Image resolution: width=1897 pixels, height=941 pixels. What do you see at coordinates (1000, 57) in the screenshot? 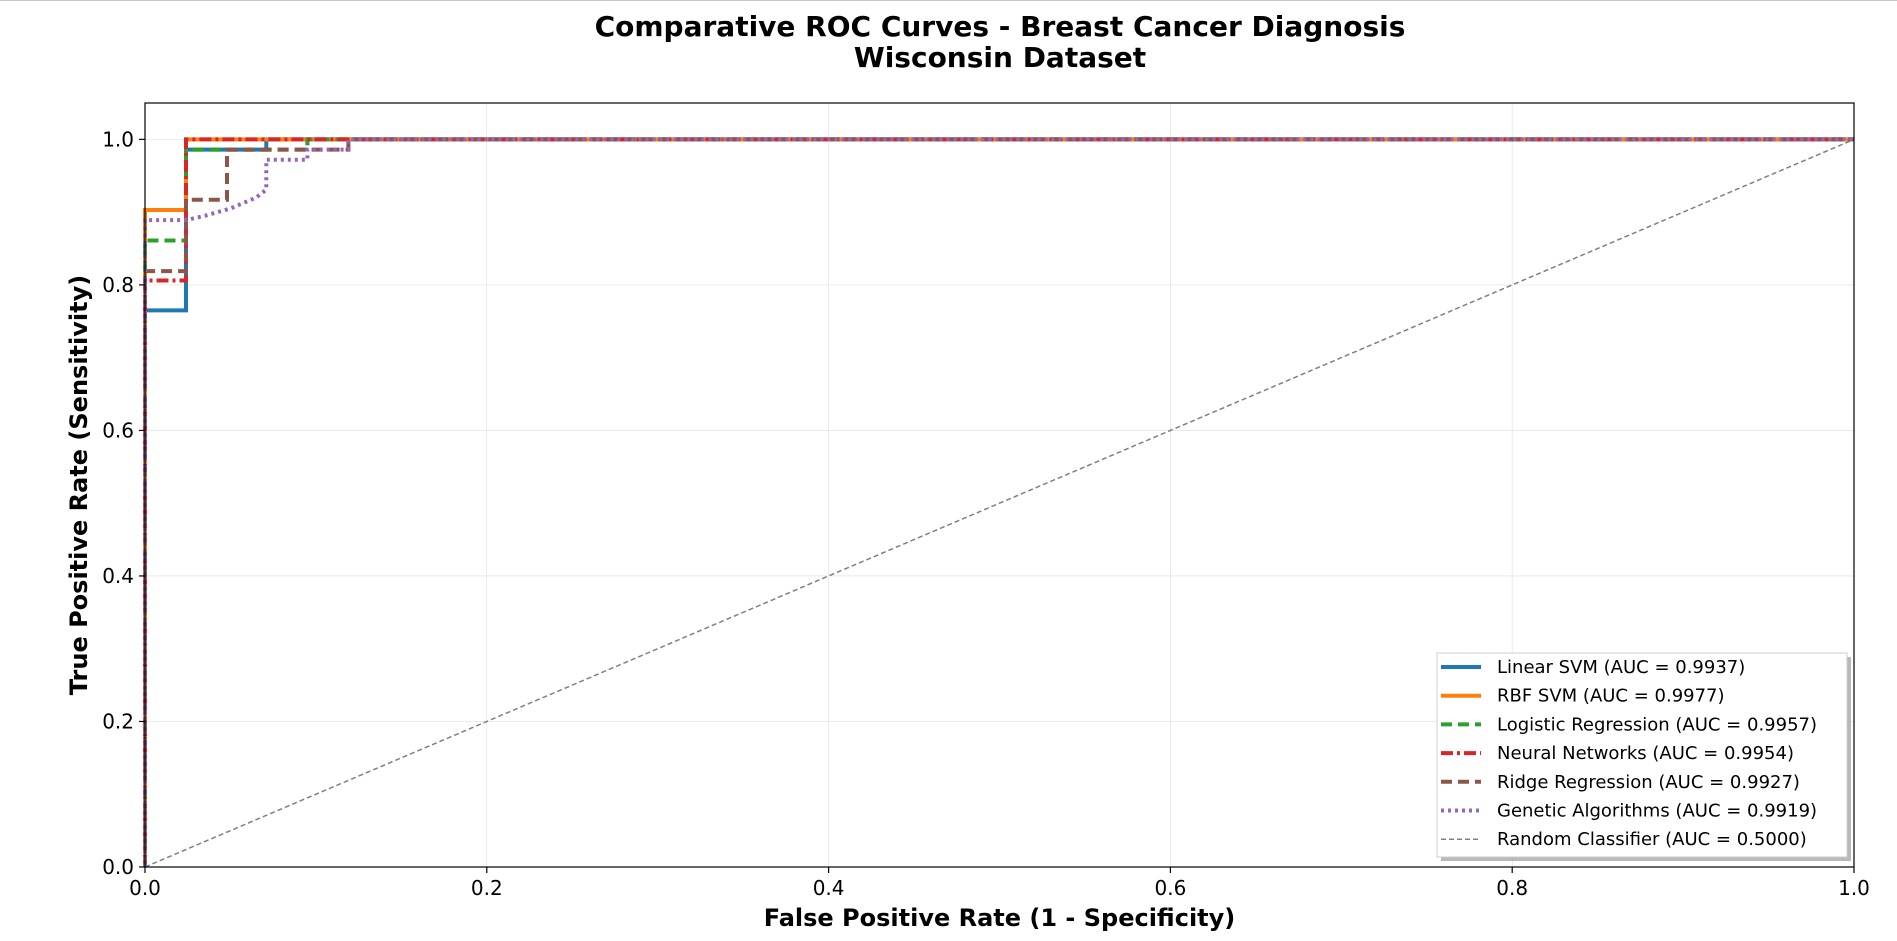
I see `chart-subtitle: Wisconsin Dataset` at bounding box center [1000, 57].